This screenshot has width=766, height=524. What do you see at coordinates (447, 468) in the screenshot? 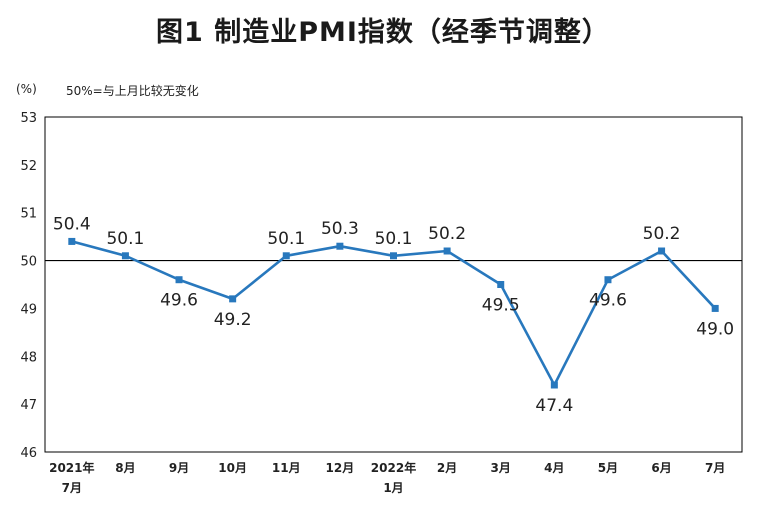
I see `x-tick-label: 2月` at bounding box center [447, 468].